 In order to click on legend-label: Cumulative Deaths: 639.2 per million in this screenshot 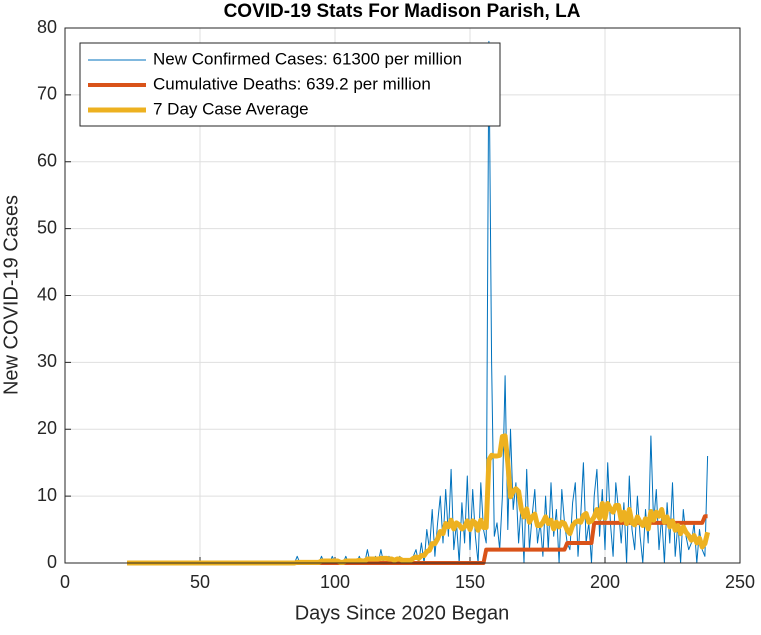, I will do `click(292, 83)`.